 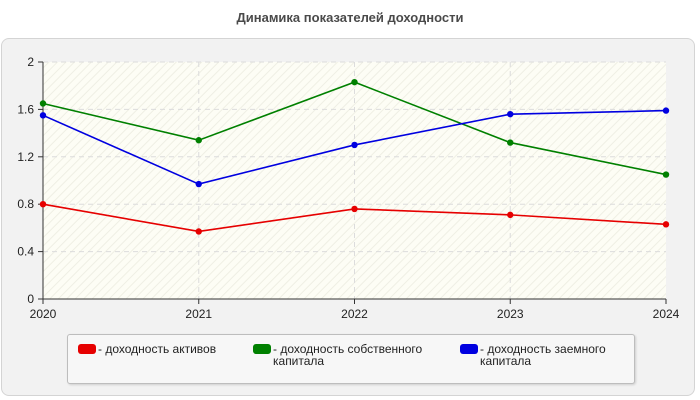 I want to click on legend-swatch-equity, so click(x=262, y=349).